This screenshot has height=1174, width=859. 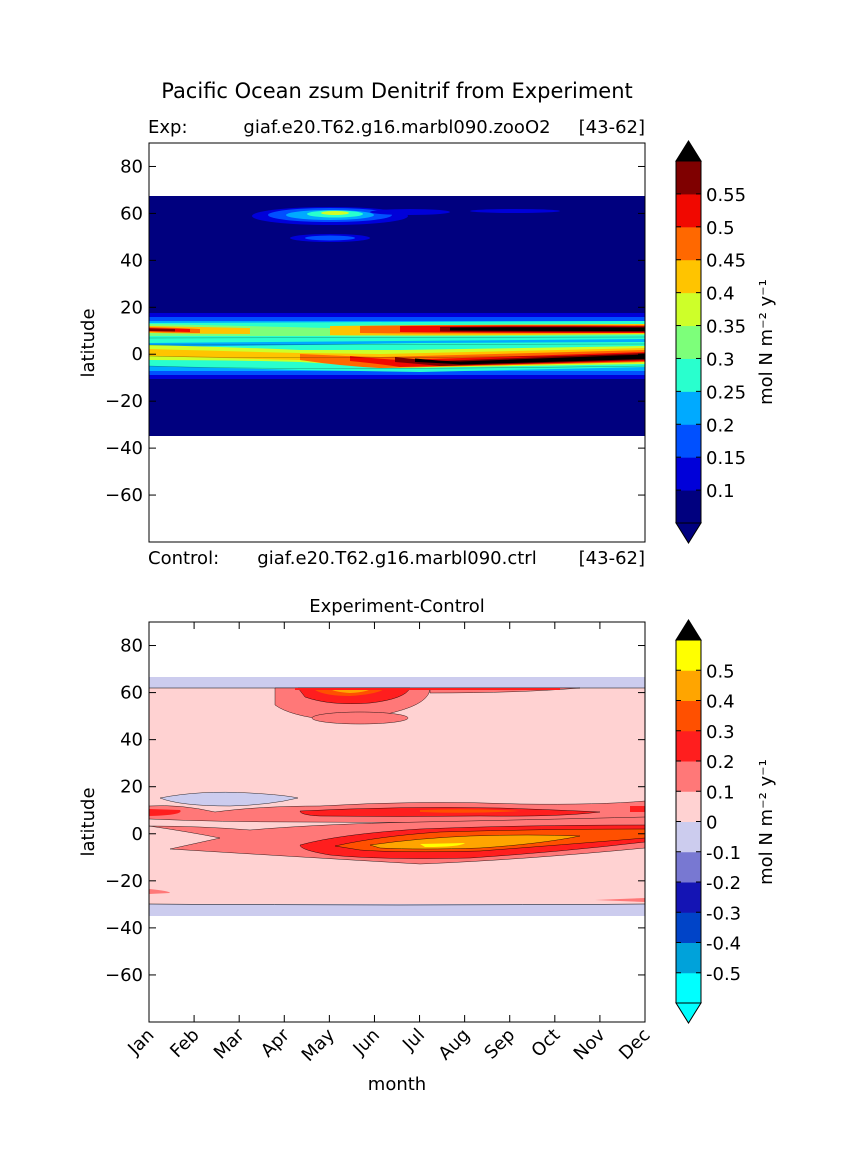 I want to click on bottom-north-patch, so click(x=427, y=706).